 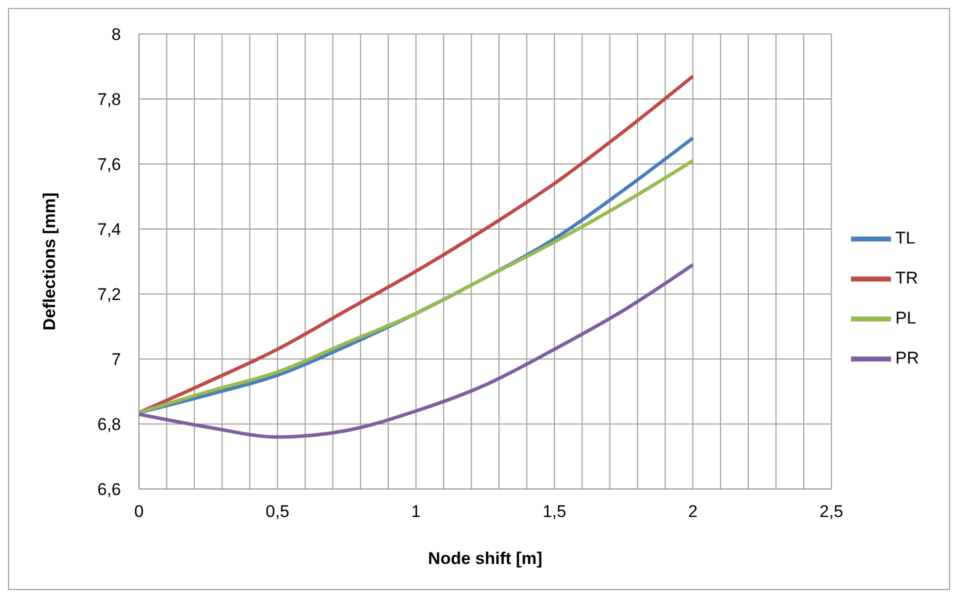 What do you see at coordinates (50, 261) in the screenshot?
I see `y-axis-title: Deflections [mm]` at bounding box center [50, 261].